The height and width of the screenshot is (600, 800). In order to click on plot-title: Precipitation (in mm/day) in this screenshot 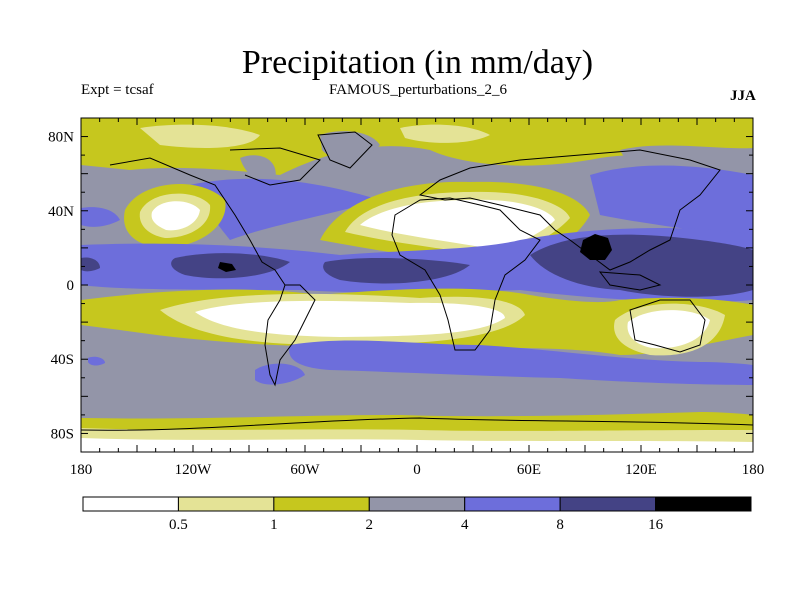, I will do `click(417, 62)`.